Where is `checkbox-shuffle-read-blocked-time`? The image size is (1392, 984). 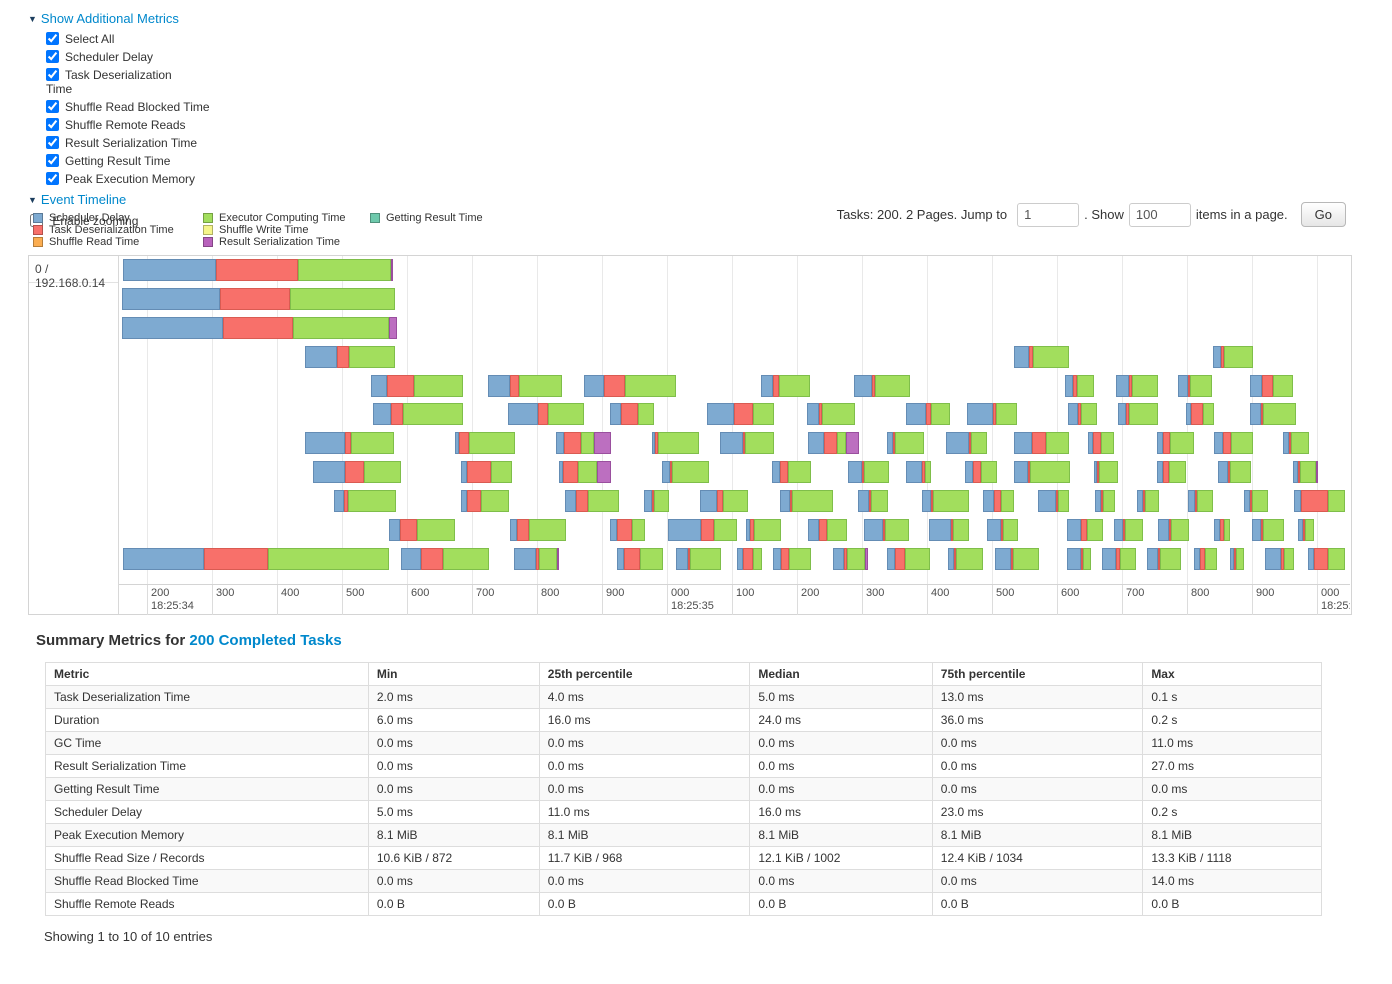
checkbox-shuffle-read-blocked-time is located at coordinates (52, 106).